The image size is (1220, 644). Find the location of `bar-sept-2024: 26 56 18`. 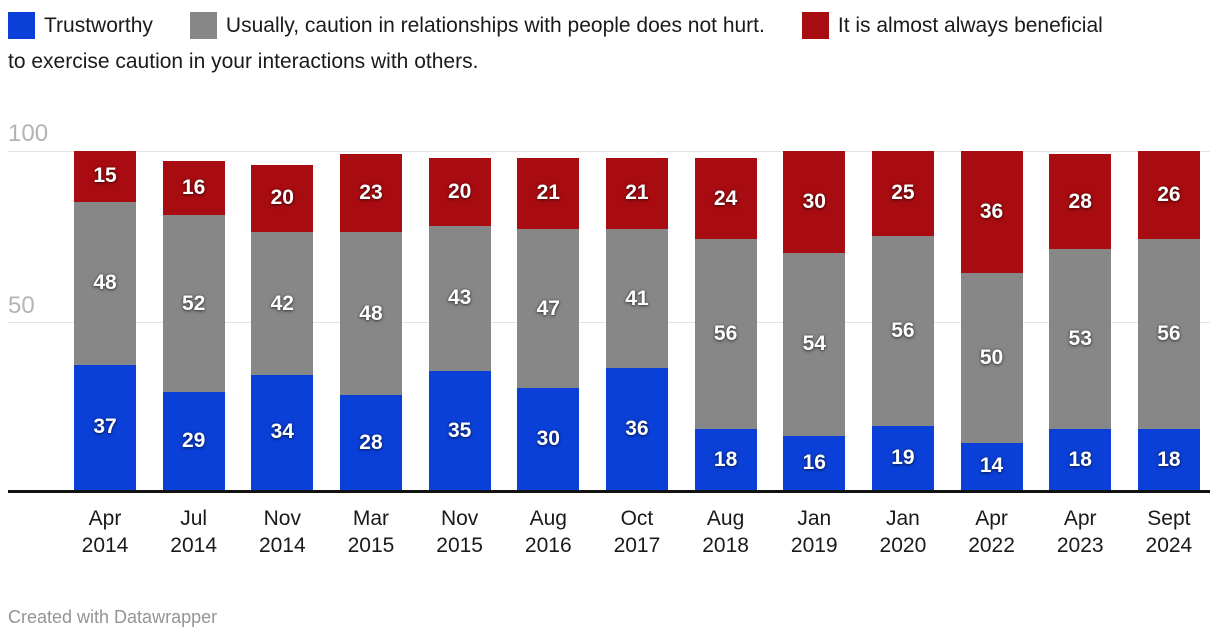

bar-sept-2024: 26 56 18 is located at coordinates (1168, 320).